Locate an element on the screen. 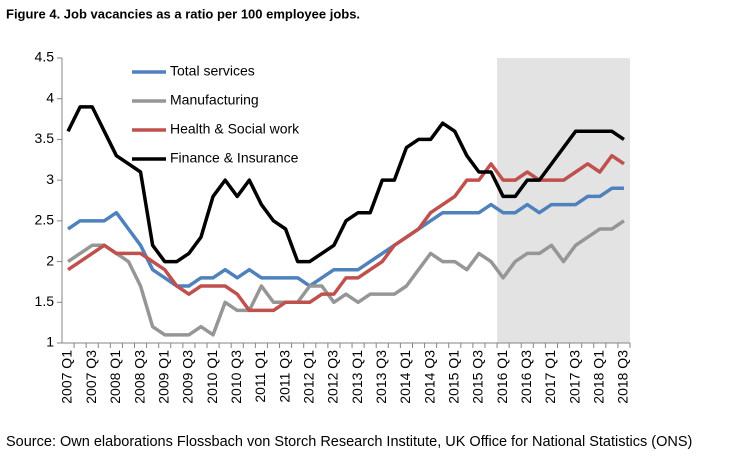 The image size is (748, 460). y-tick-label: 3.5 is located at coordinates (45, 138).